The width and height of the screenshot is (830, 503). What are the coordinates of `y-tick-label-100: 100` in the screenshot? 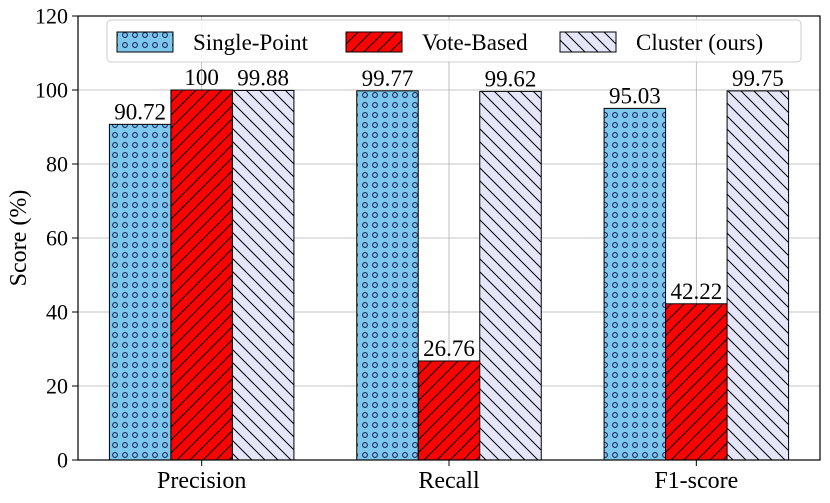 It's located at (51, 90).